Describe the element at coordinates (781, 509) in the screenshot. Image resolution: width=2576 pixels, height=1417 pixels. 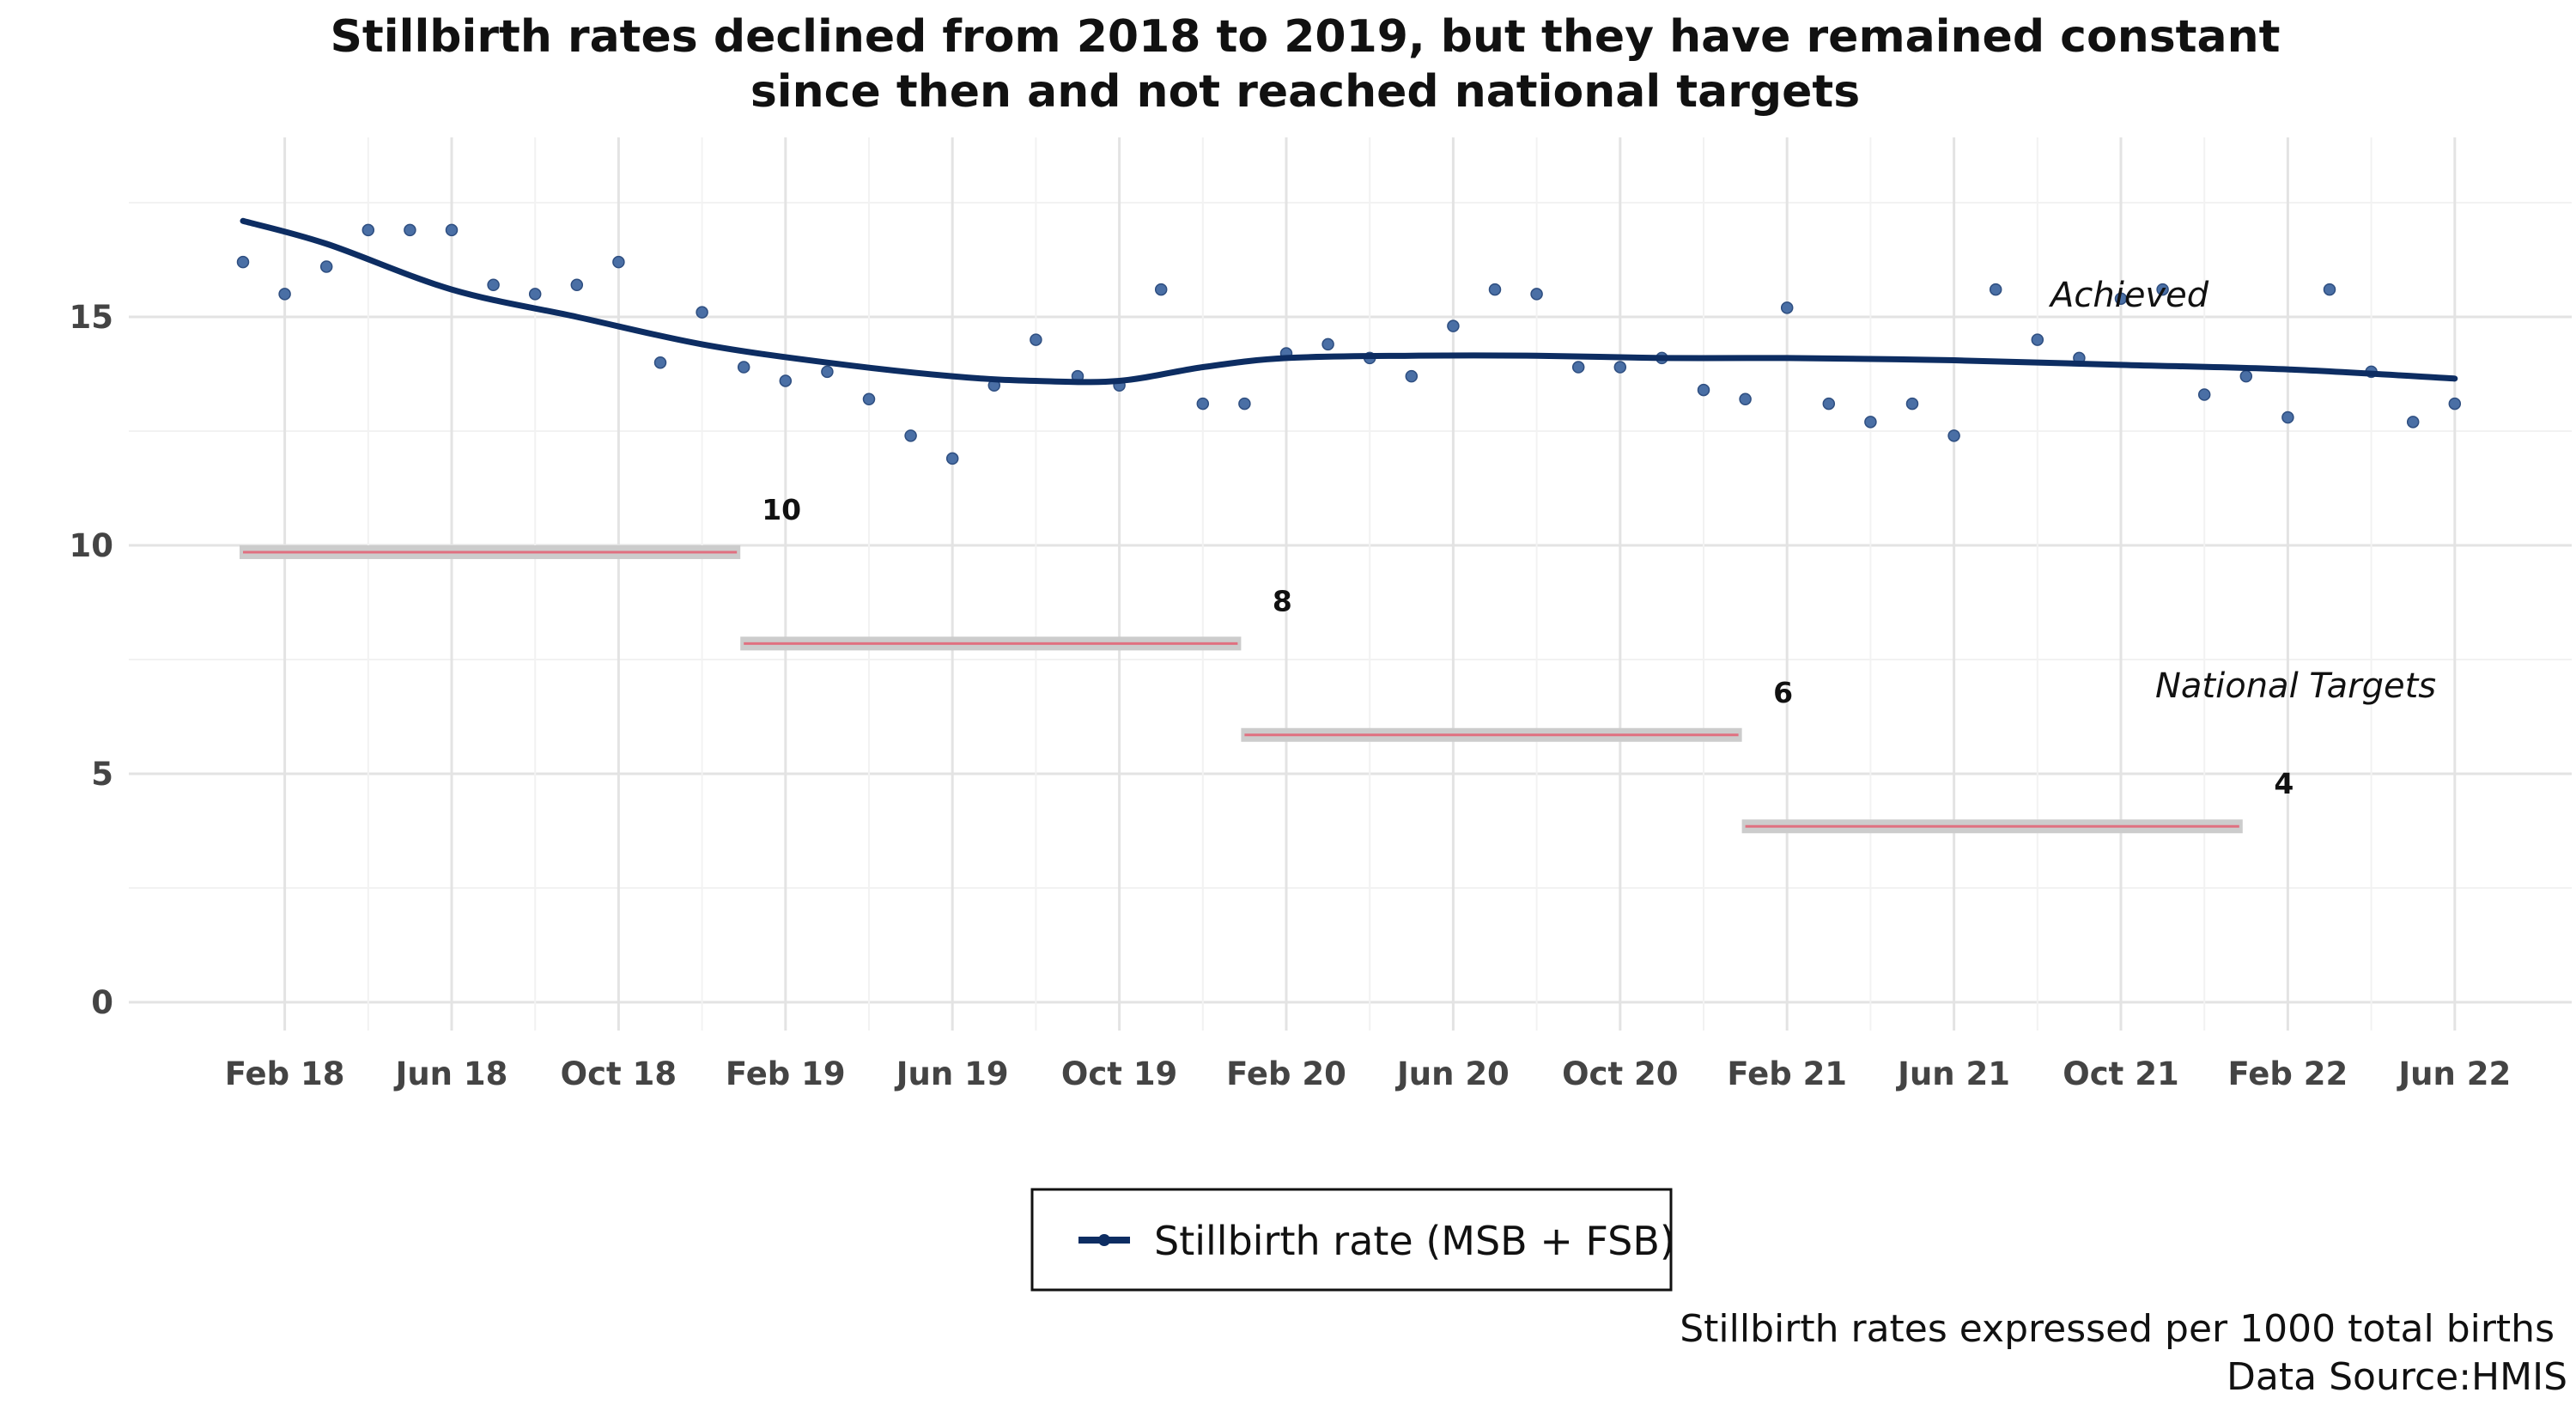
I see `target-label: 10` at that location.